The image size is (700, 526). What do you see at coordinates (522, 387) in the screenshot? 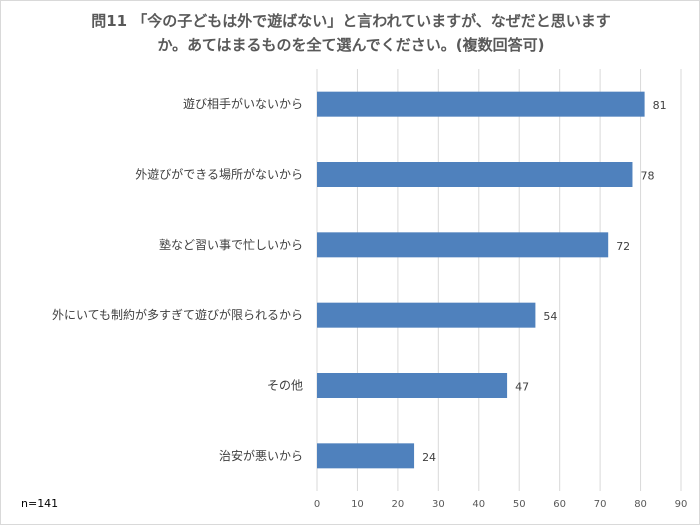
I see `value-label: 47` at bounding box center [522, 387].